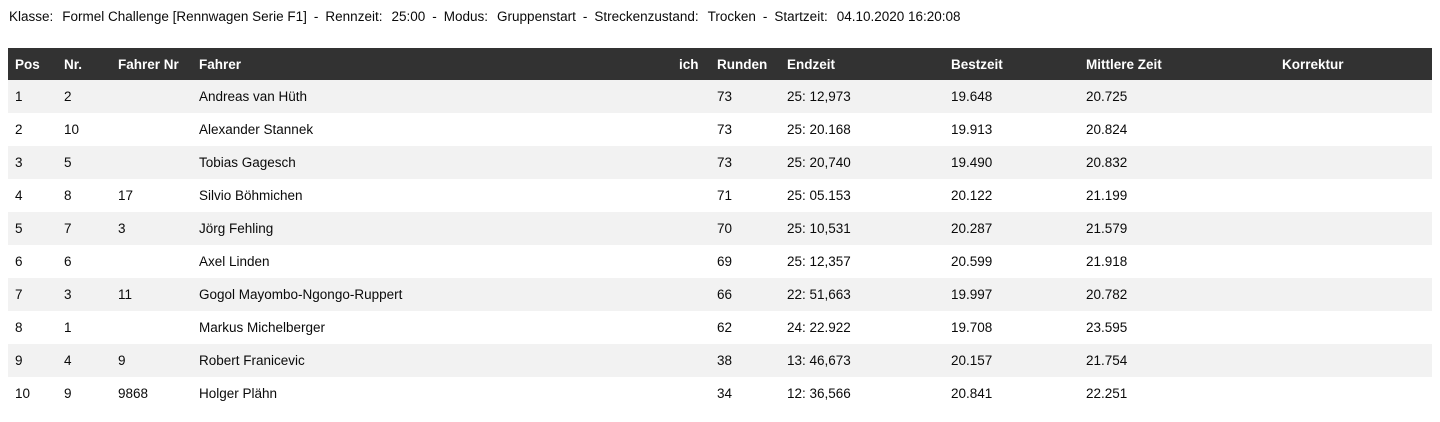 This screenshot has height=422, width=1440. Describe the element at coordinates (253, 96) in the screenshot. I see `cell-fahrer: Andreas van Hüth` at that location.